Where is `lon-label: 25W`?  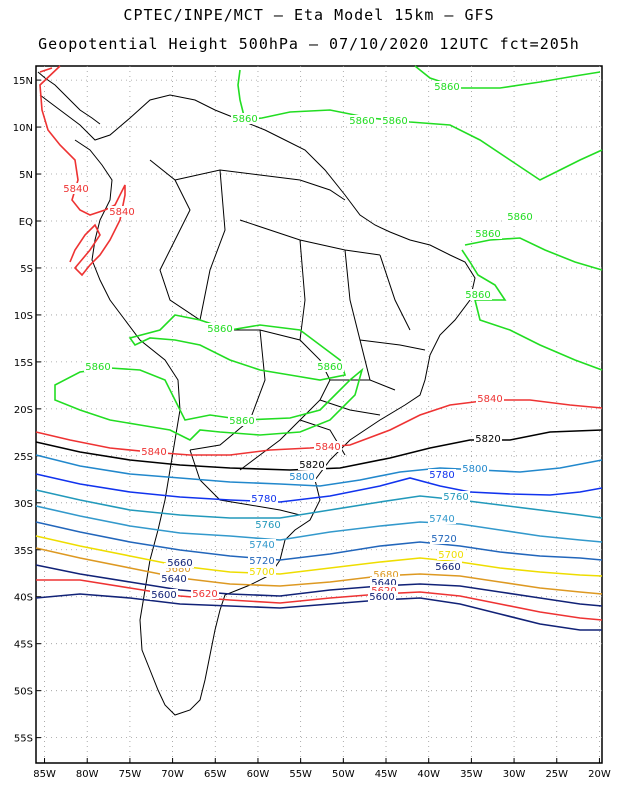 lon-label: 25W is located at coordinates (556, 774).